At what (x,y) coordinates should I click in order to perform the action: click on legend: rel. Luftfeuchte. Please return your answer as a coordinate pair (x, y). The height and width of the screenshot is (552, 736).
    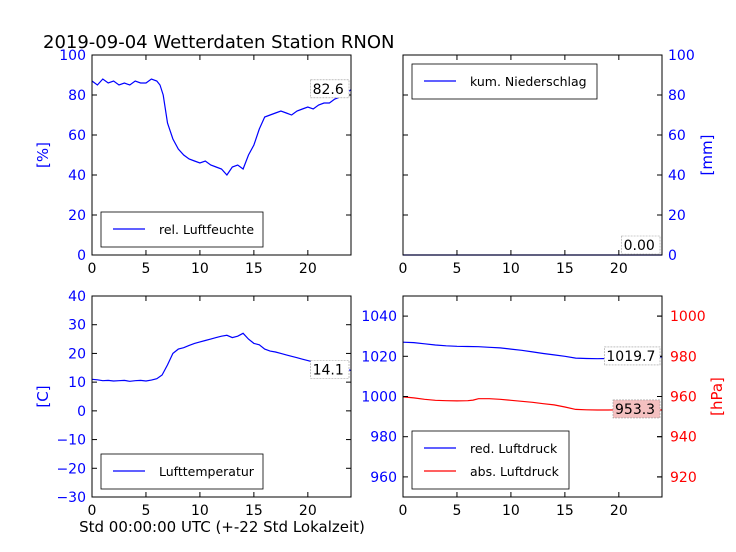
    Looking at the image, I should click on (182, 229).